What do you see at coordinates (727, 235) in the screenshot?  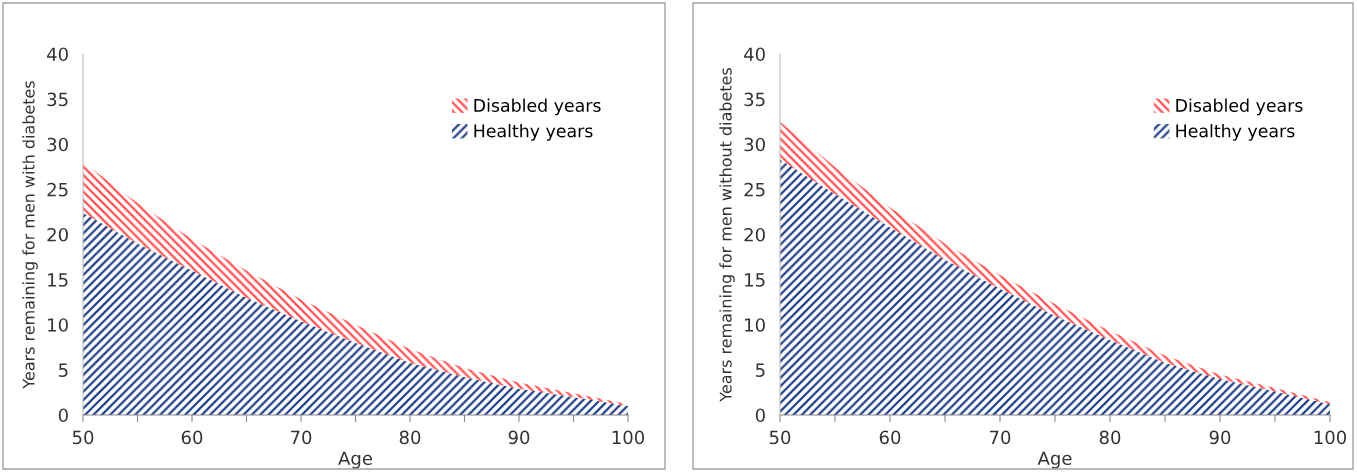 I see `y-axis-title: Years remaining for men without diabetes` at bounding box center [727, 235].